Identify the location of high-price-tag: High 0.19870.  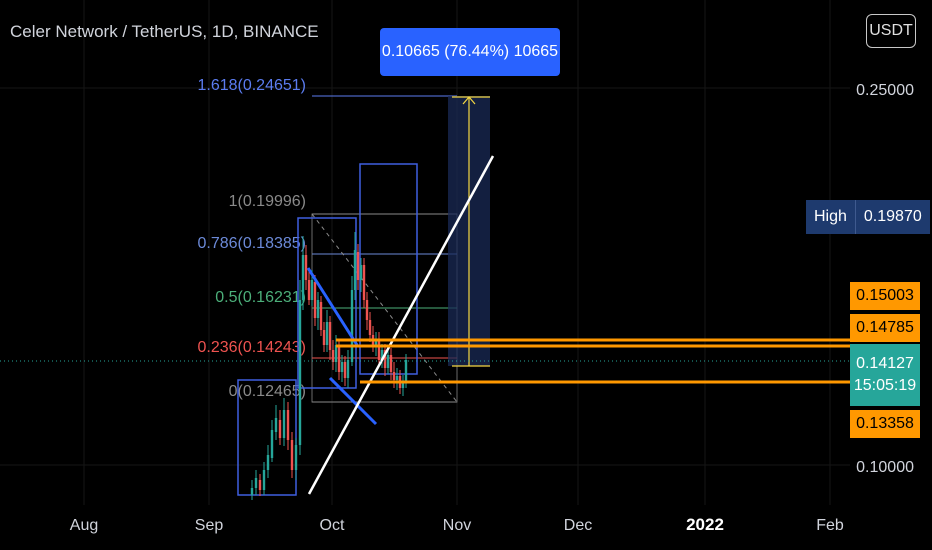
(868, 217).